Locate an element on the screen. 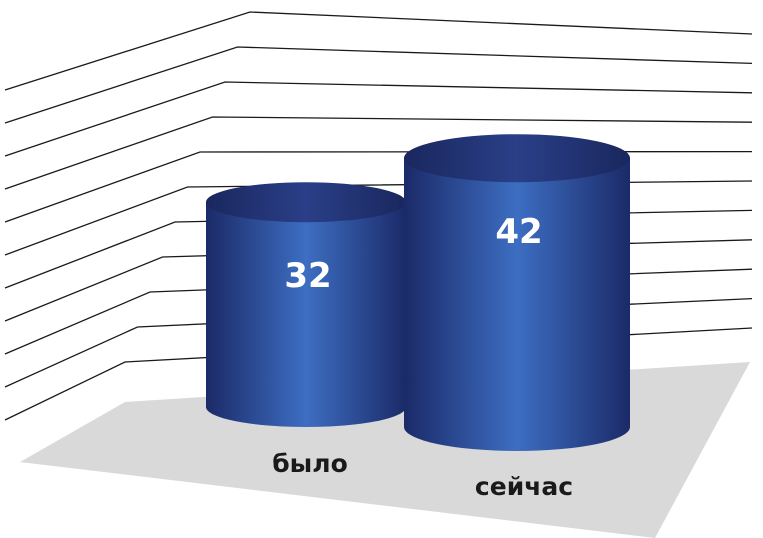 The image size is (763, 538). category-label: сейчас is located at coordinates (524, 486).